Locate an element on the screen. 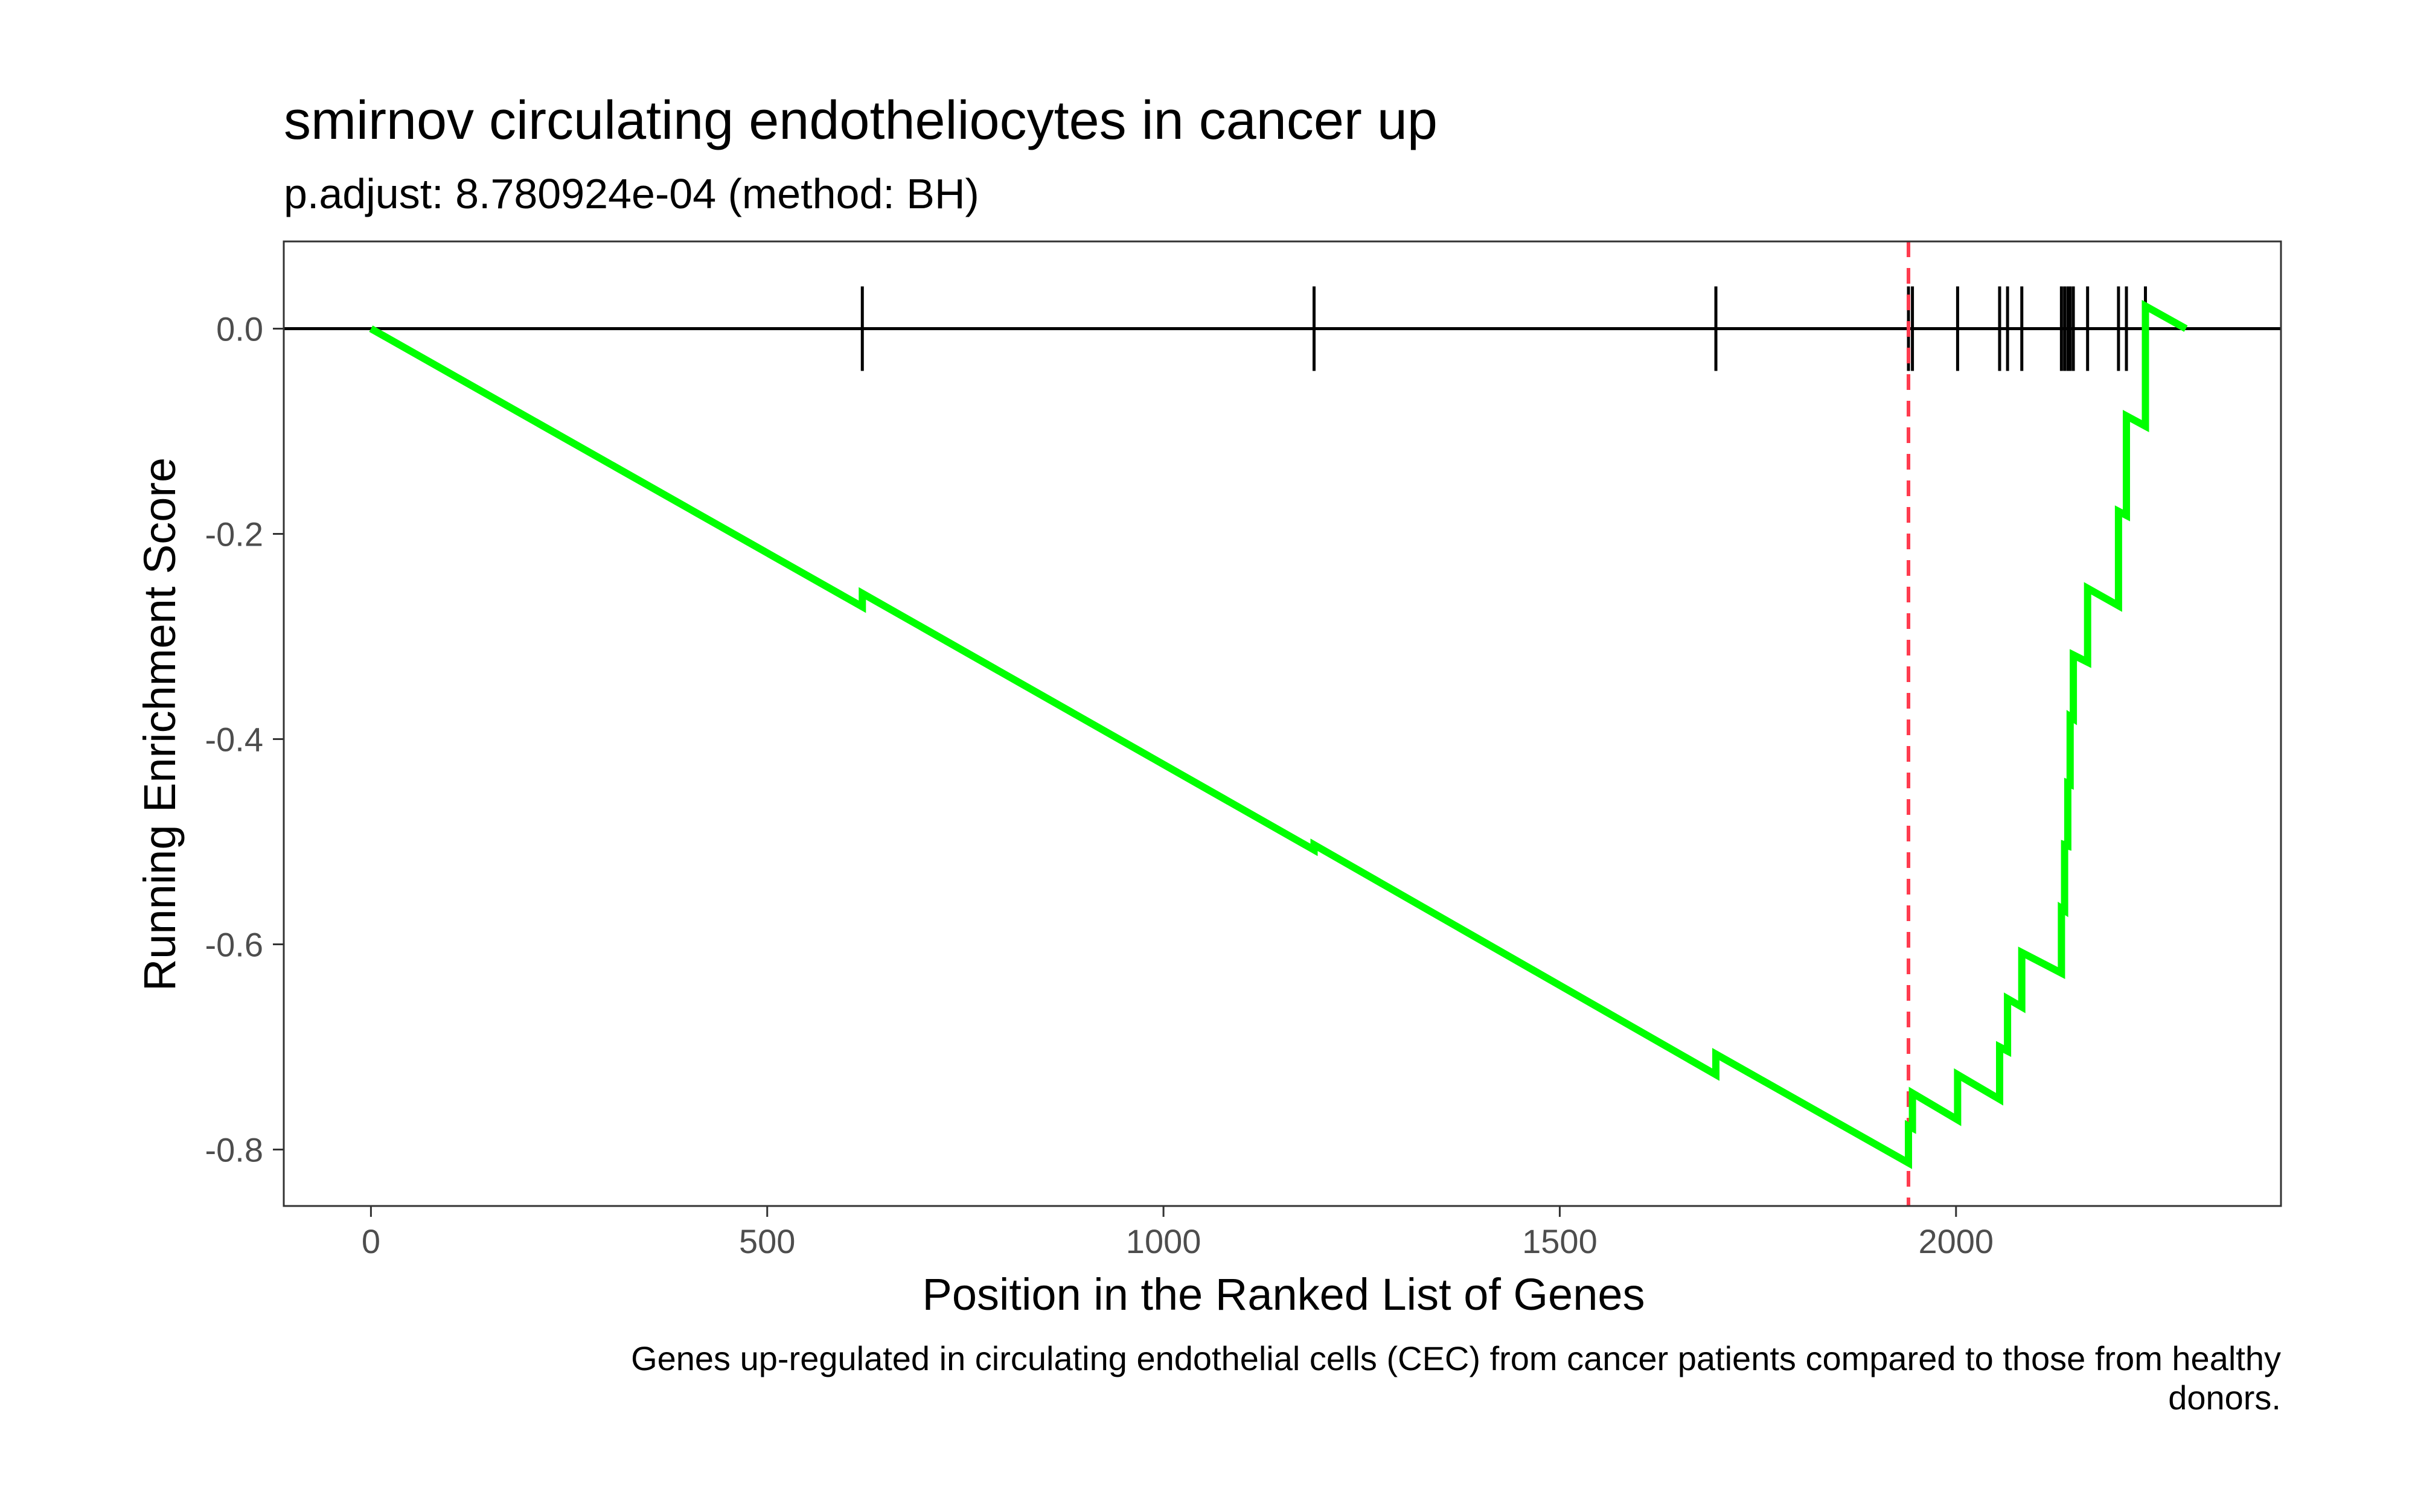 The width and height of the screenshot is (2415, 1512). y-tick-label-1: 0.0 is located at coordinates (240, 329).